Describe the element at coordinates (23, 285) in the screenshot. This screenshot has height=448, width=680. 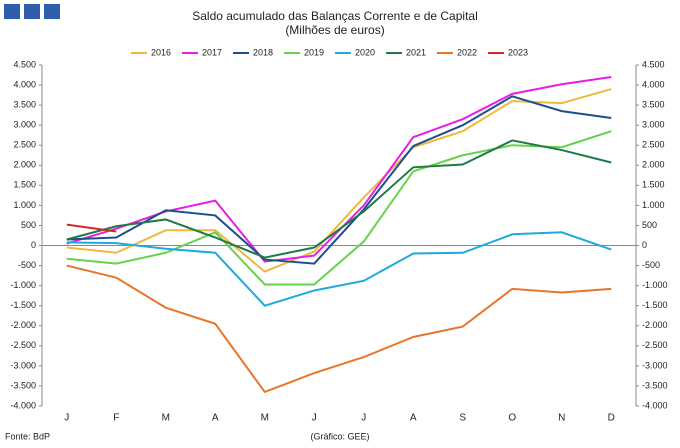
I see `y-tick-label: -1.000` at that location.